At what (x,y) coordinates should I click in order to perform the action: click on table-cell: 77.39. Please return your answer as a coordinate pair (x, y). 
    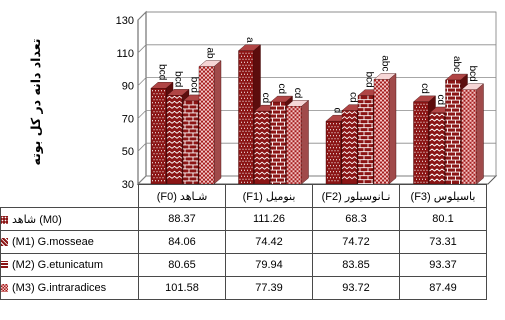
    Looking at the image, I should click on (269, 288).